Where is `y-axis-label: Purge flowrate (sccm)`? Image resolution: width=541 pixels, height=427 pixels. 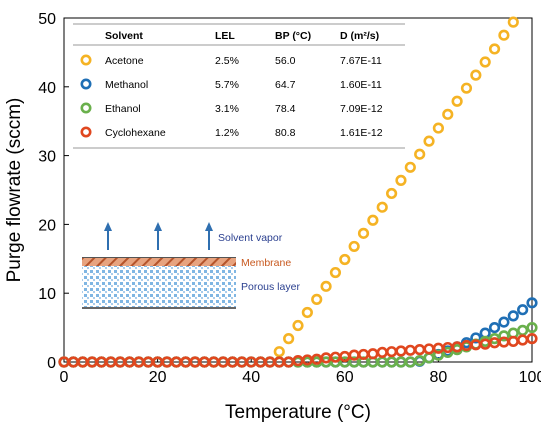 y-axis-label: Purge flowrate (sccm) is located at coordinates (14, 190).